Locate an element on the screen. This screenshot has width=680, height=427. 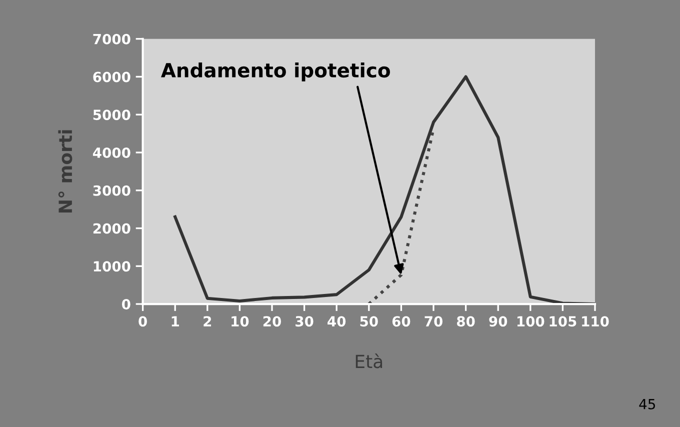
x-tick-label: 2 is located at coordinates (208, 321).